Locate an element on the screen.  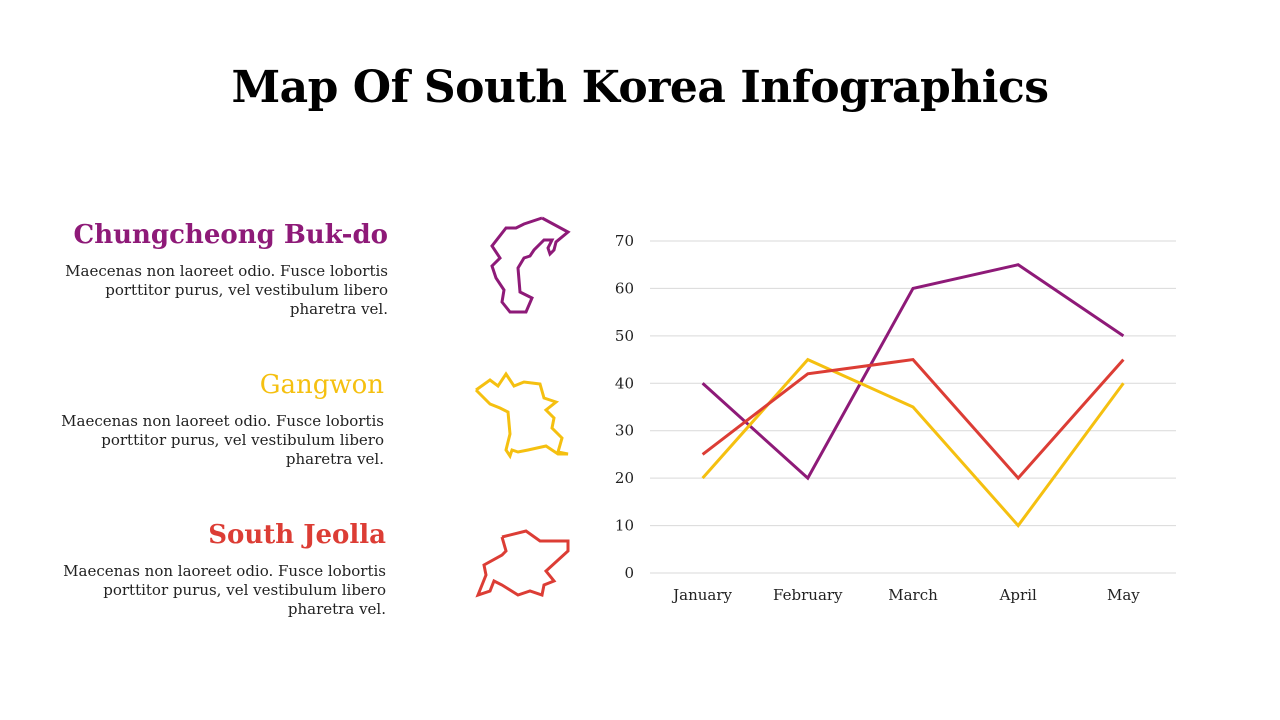
y-tick-label: 10 is located at coordinates (624, 526).